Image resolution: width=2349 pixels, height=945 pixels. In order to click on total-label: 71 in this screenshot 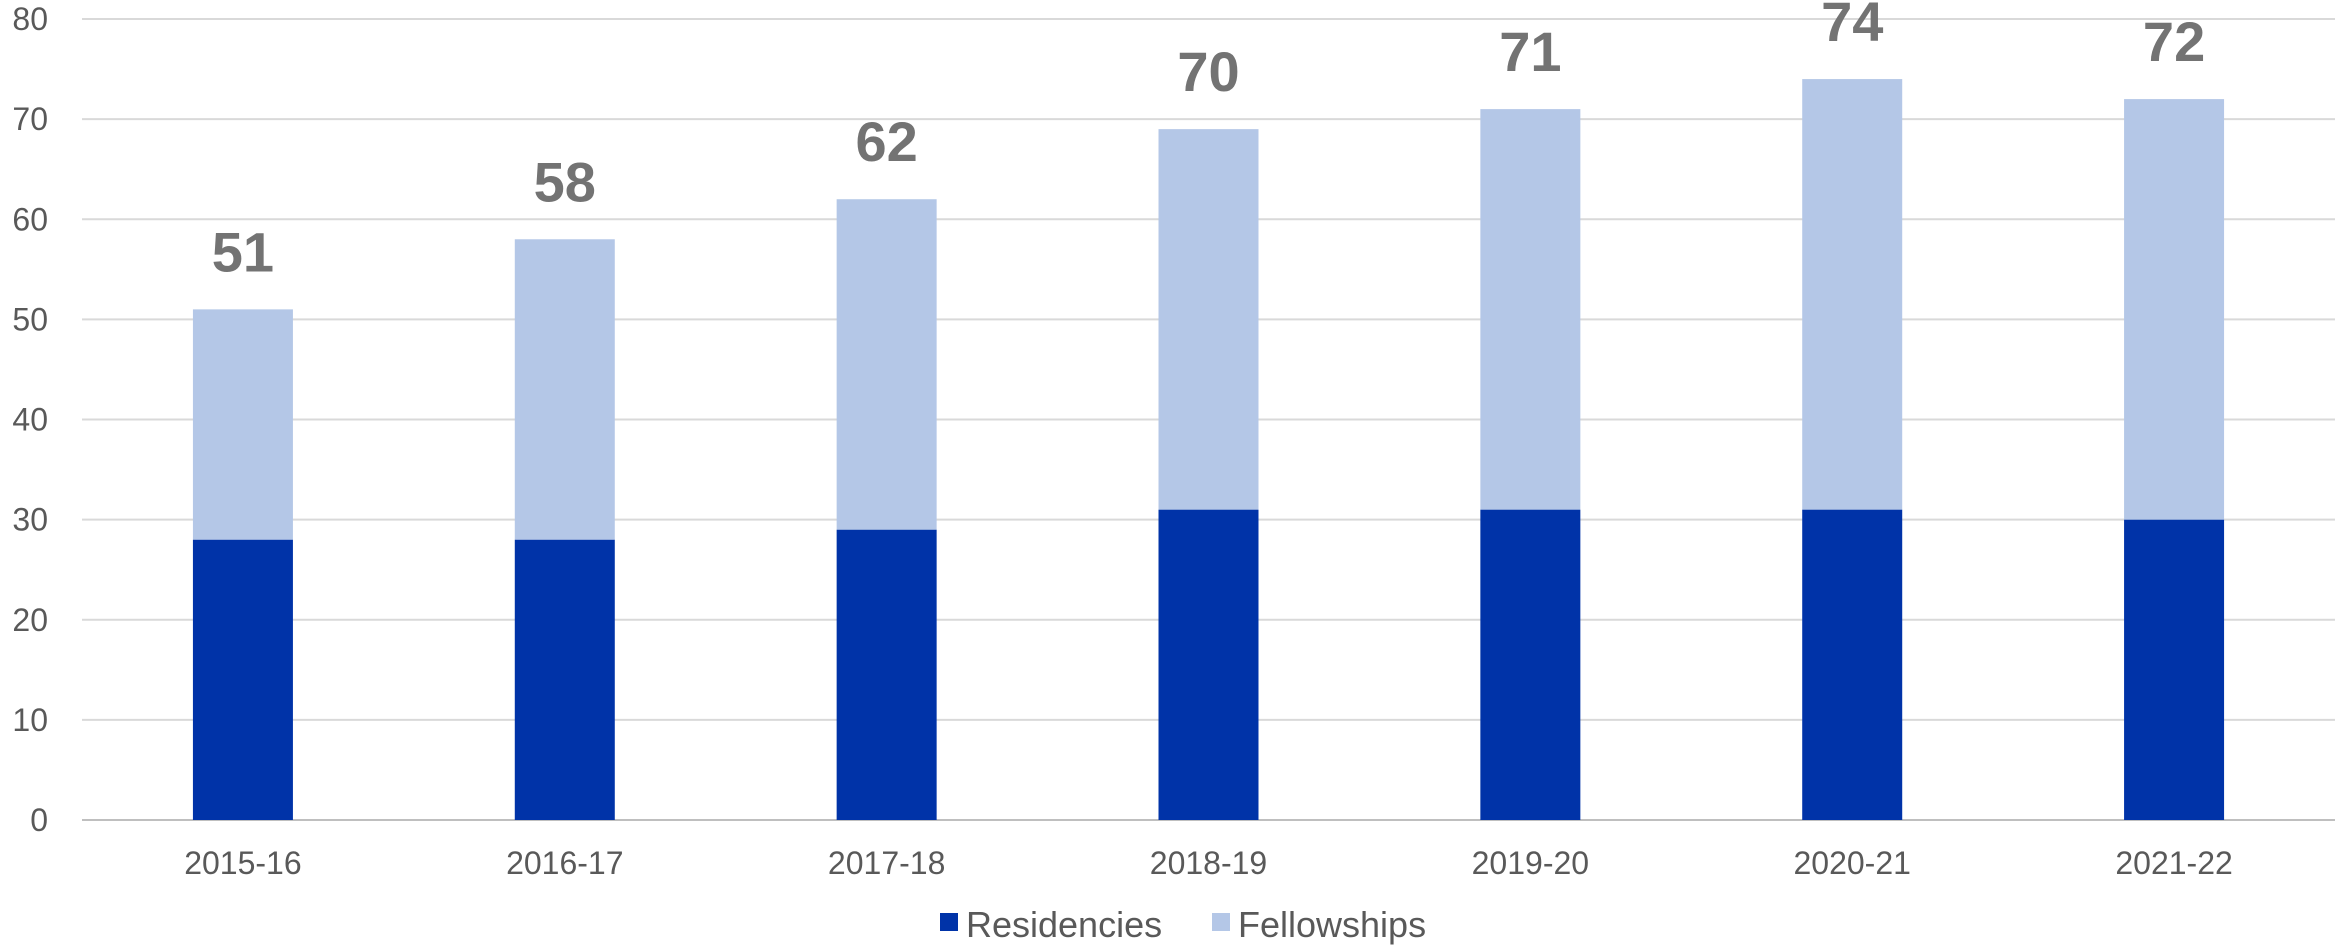, I will do `click(1530, 51)`.